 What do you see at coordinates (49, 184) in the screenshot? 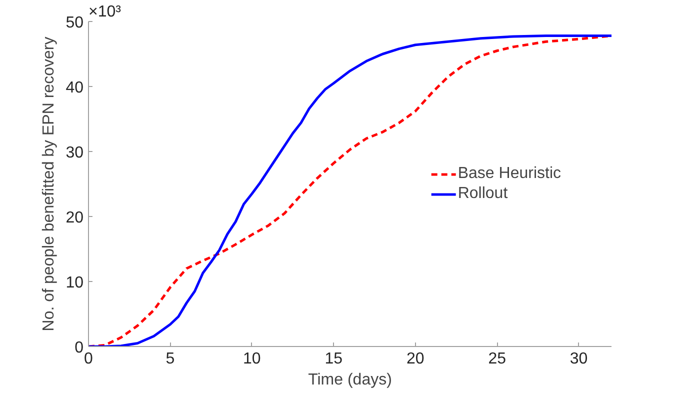
I see `y-axis-title: No. of people benefitted by EPN recovery` at bounding box center [49, 184].